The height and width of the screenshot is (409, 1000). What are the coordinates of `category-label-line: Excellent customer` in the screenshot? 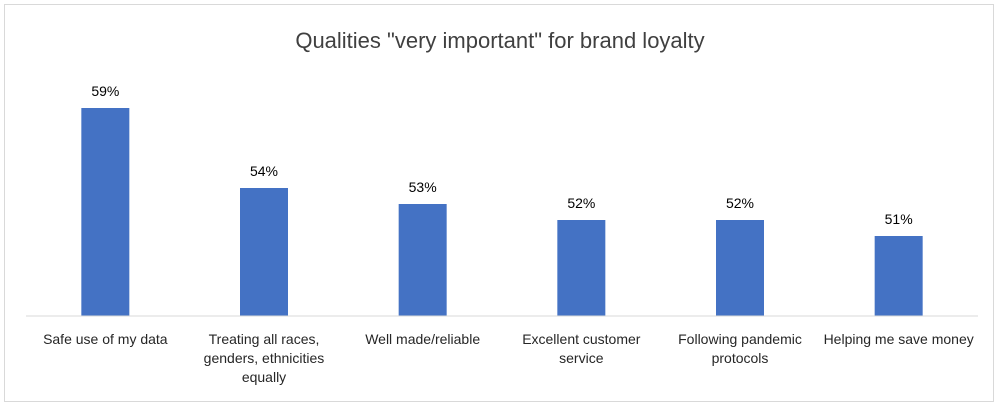 It's located at (581, 339).